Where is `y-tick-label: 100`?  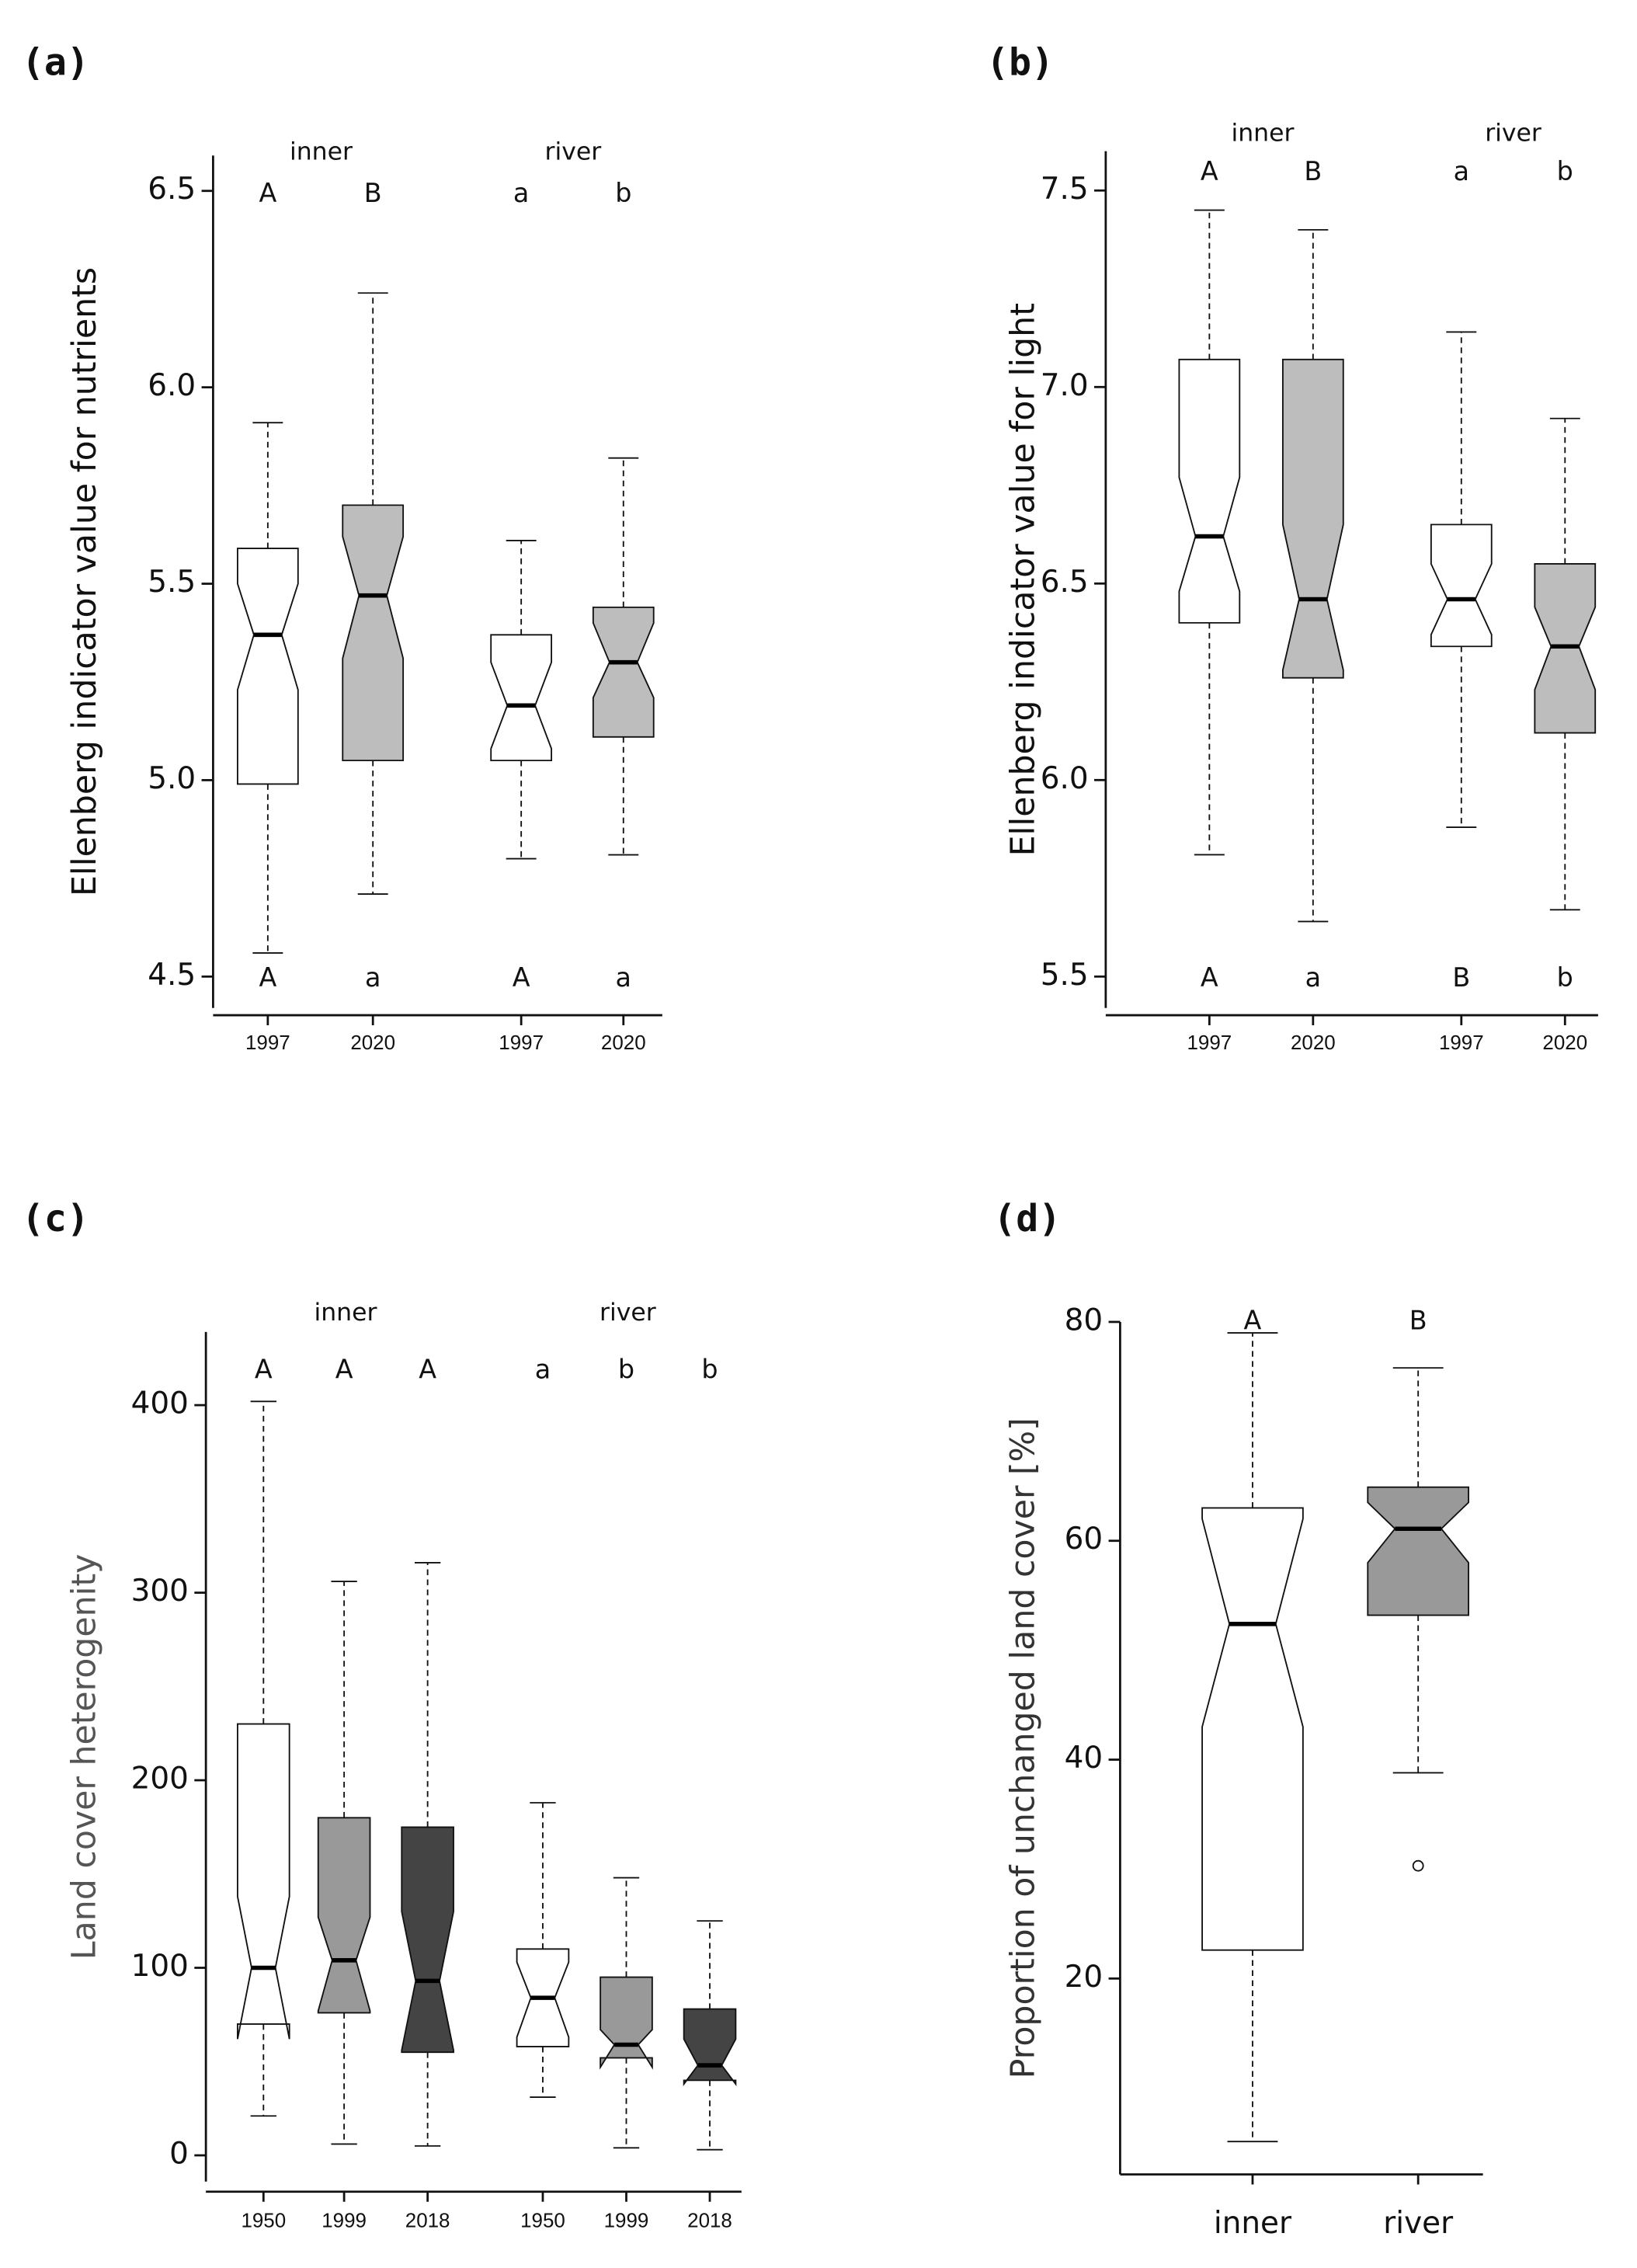 y-tick-label: 100 is located at coordinates (160, 1967).